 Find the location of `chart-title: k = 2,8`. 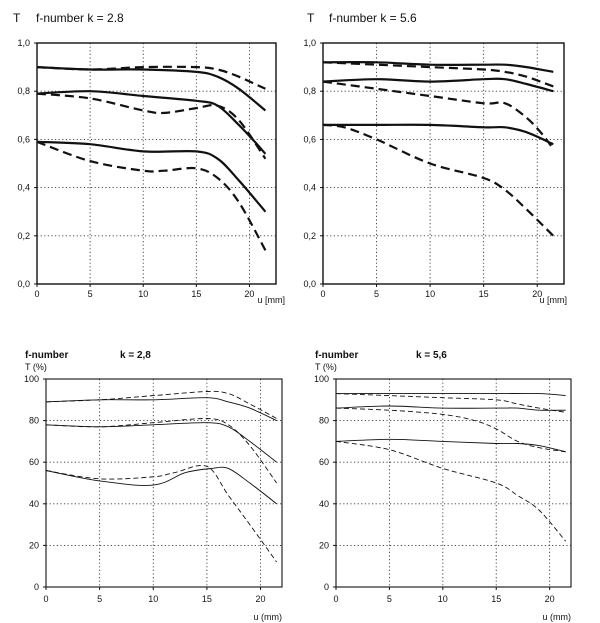

chart-title: k = 2,8 is located at coordinates (135, 355).